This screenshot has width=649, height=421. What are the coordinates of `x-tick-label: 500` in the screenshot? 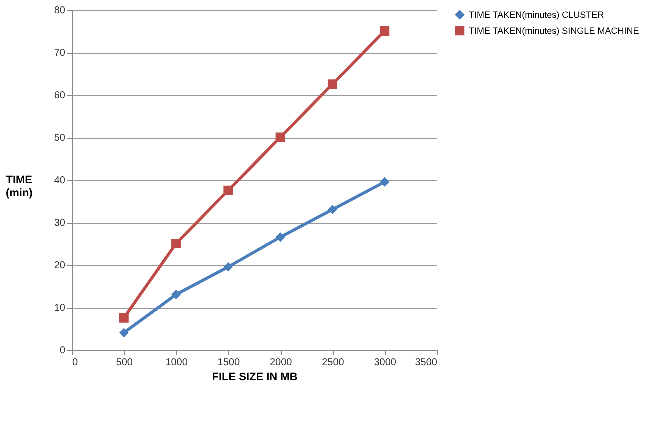 It's located at (125, 363).